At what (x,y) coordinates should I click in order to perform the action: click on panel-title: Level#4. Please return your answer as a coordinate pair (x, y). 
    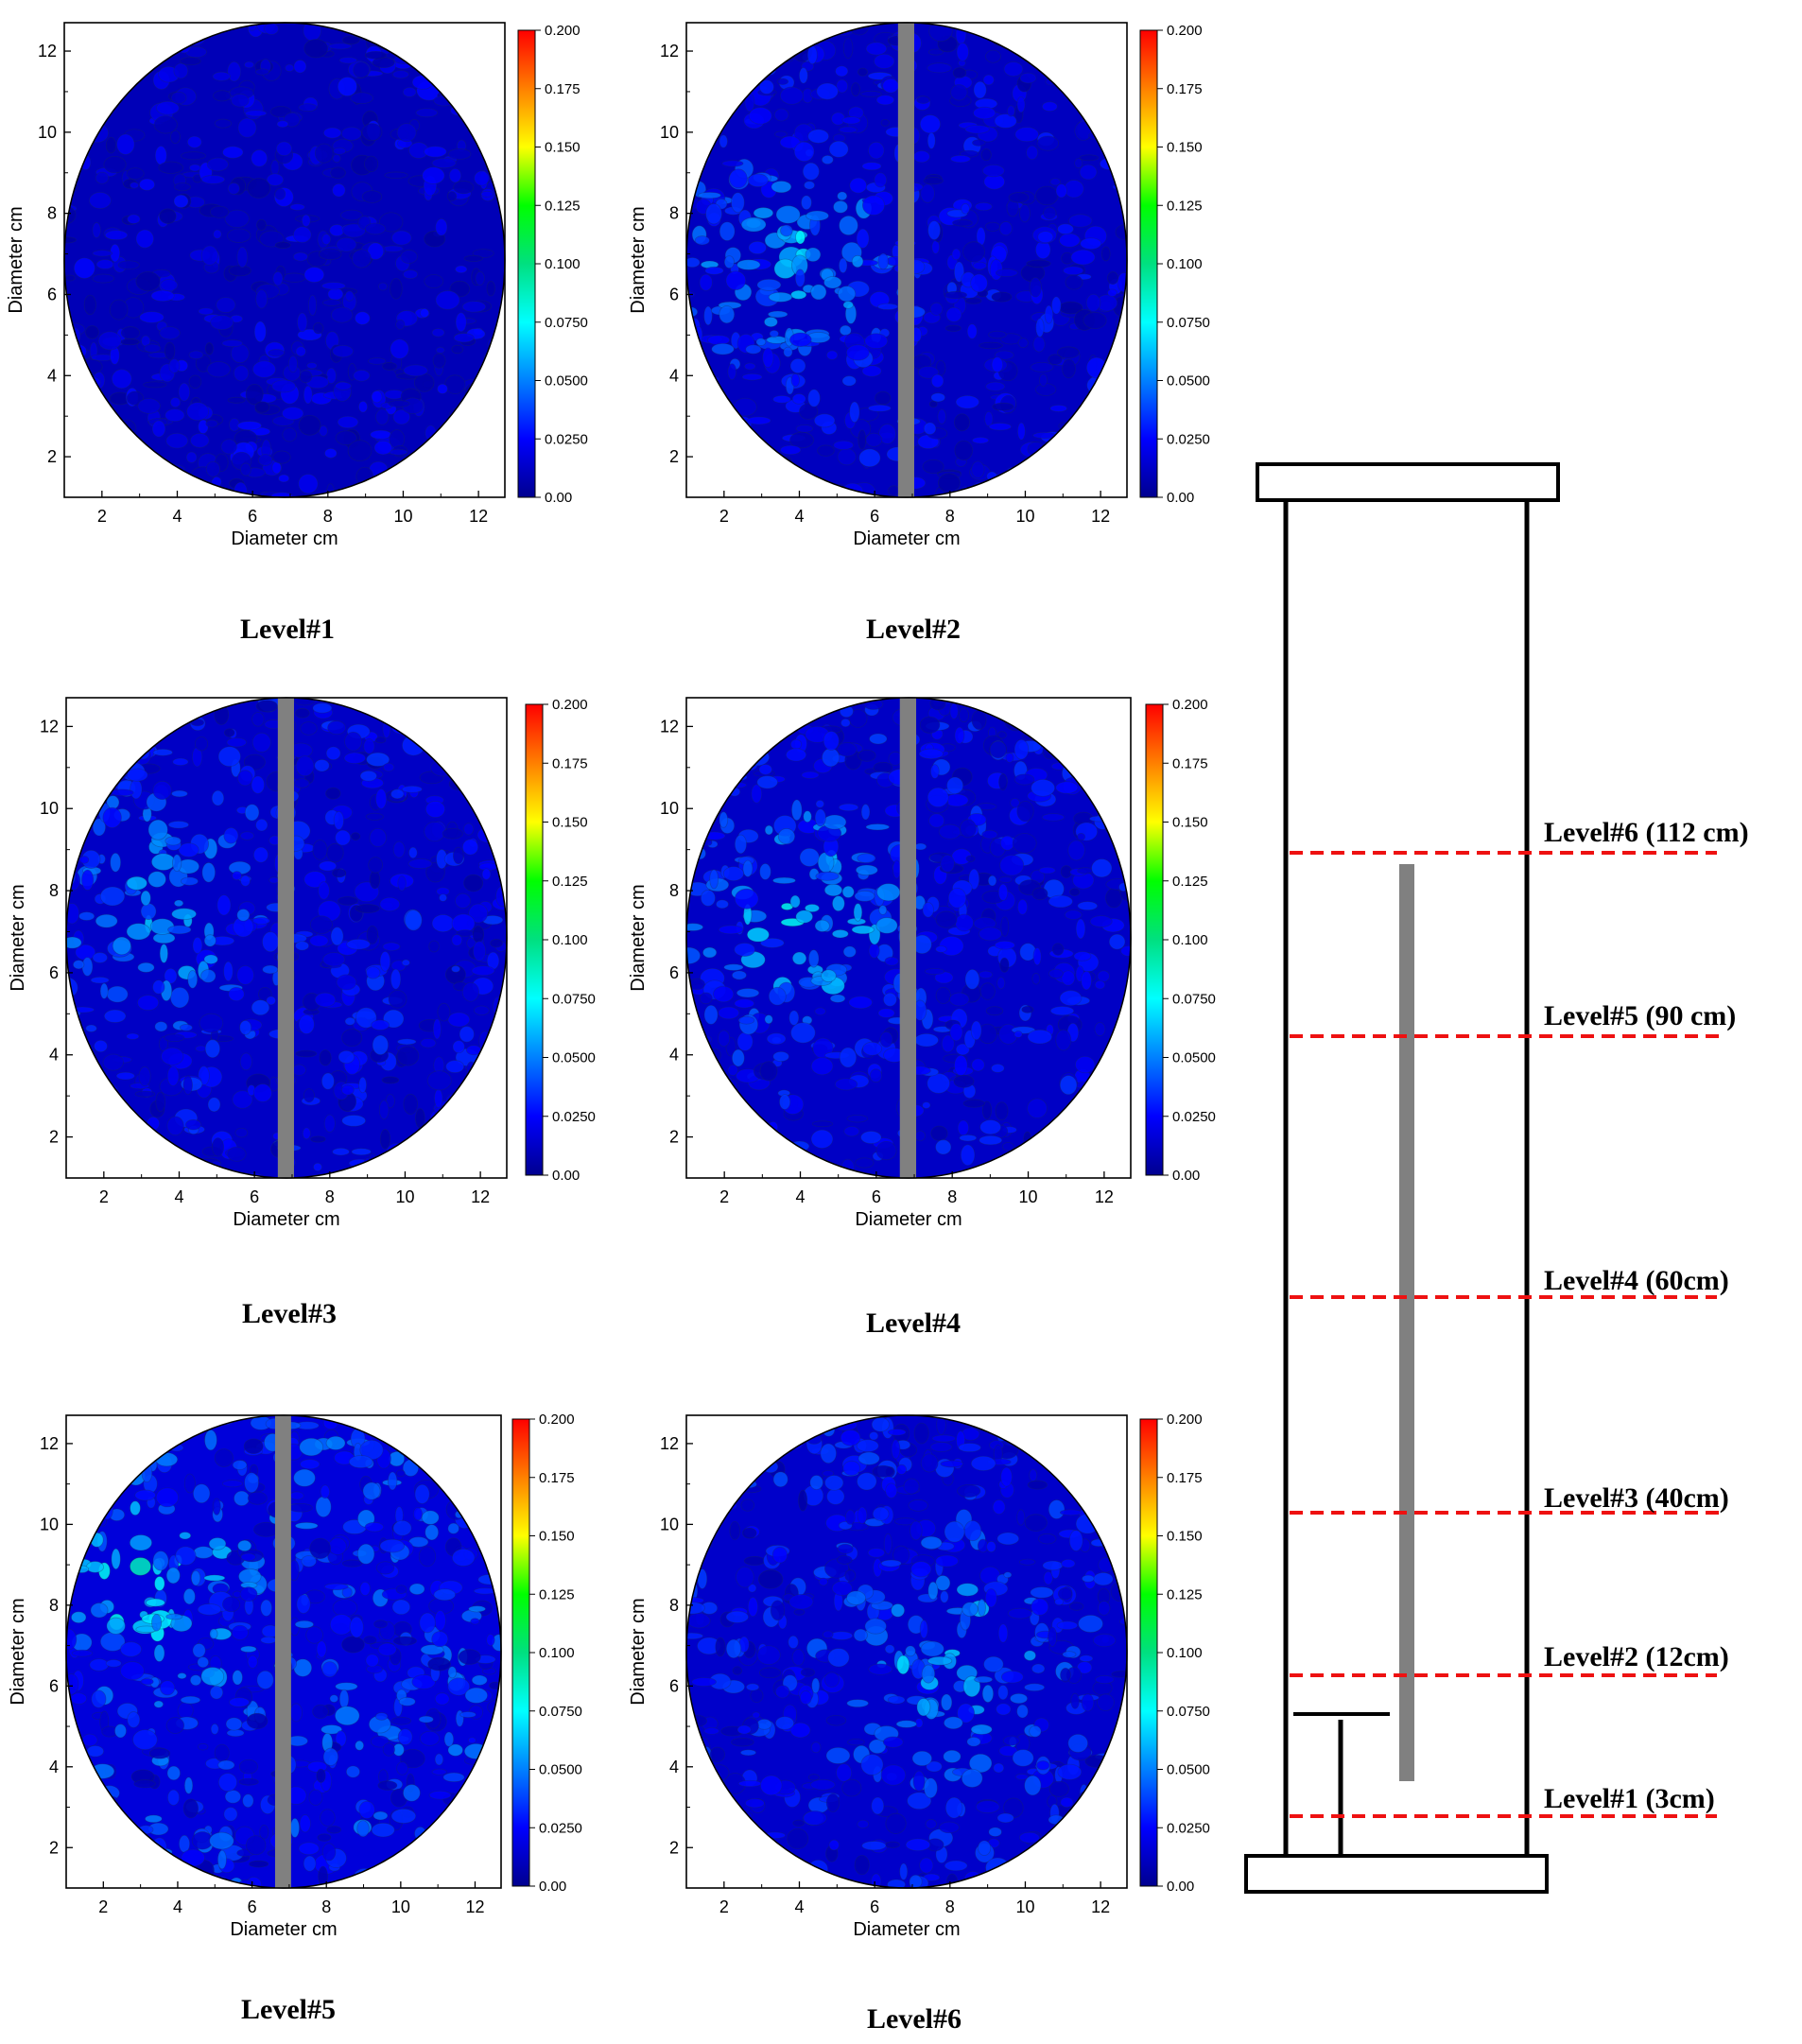
    Looking at the image, I should click on (913, 1323).